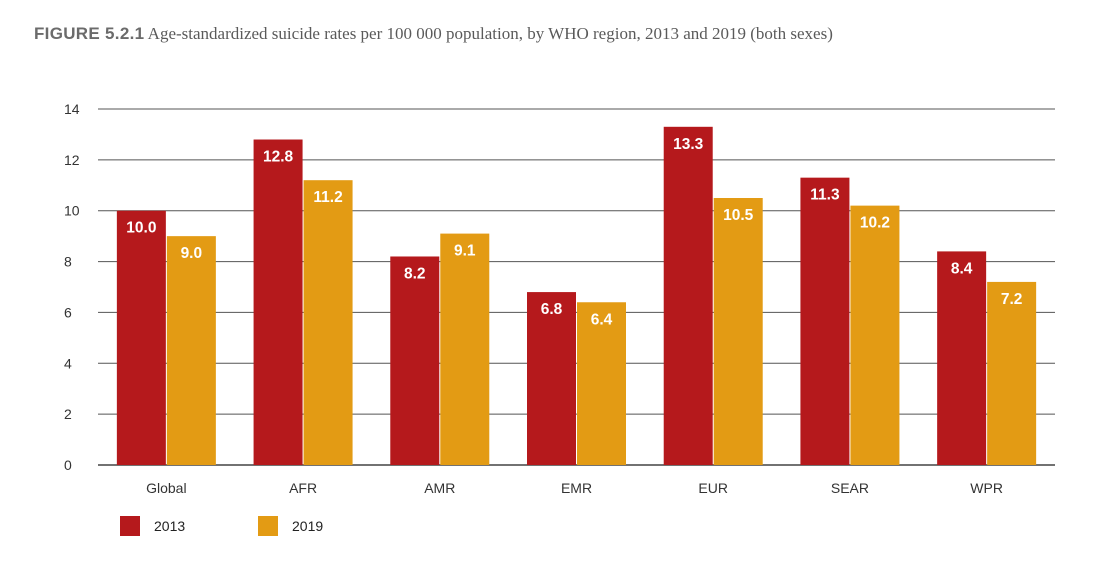 The width and height of the screenshot is (1100, 570). Describe the element at coordinates (1012, 299) in the screenshot. I see `data-label: 7.2` at that location.